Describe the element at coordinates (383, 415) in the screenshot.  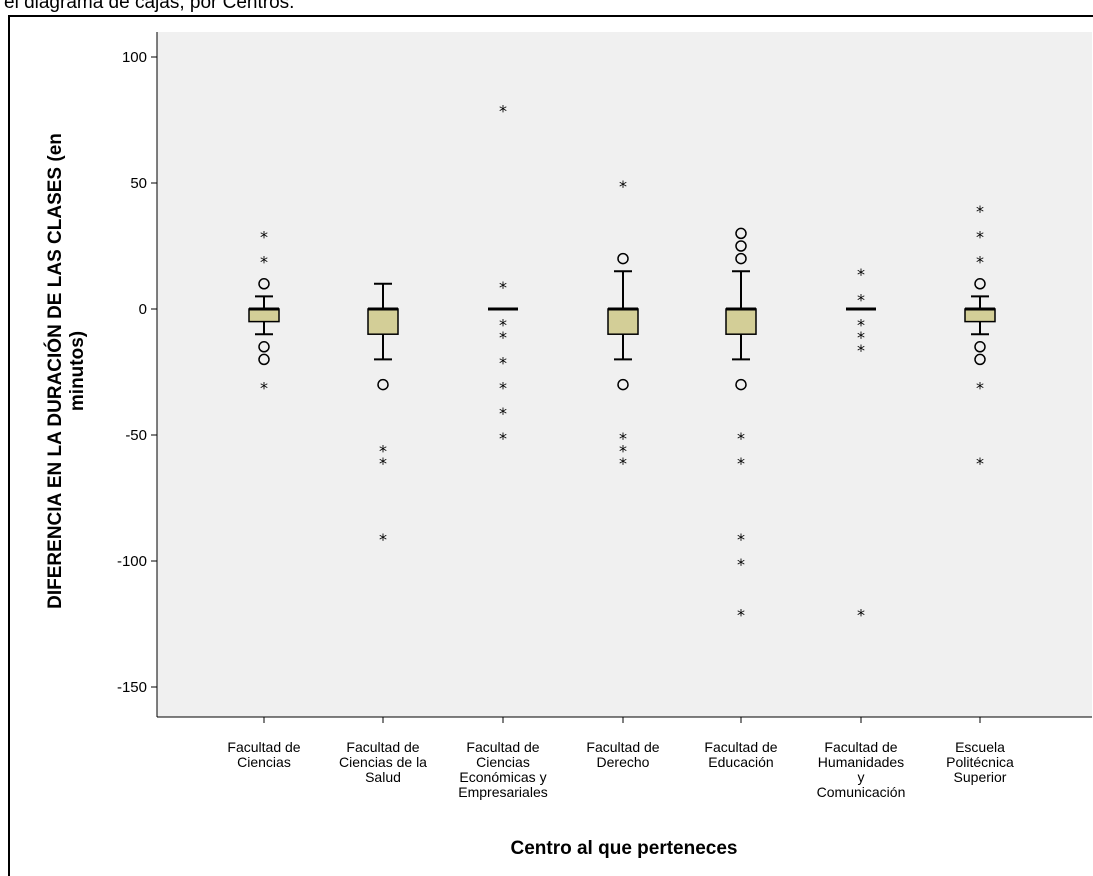
I see `box-2: ***` at that location.